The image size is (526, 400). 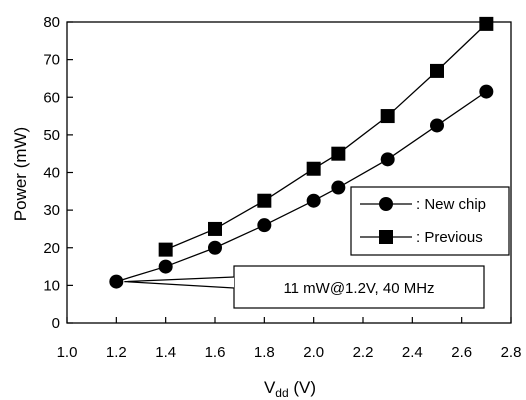 What do you see at coordinates (386, 204) in the screenshot?
I see `legend-marker-new-chip` at bounding box center [386, 204].